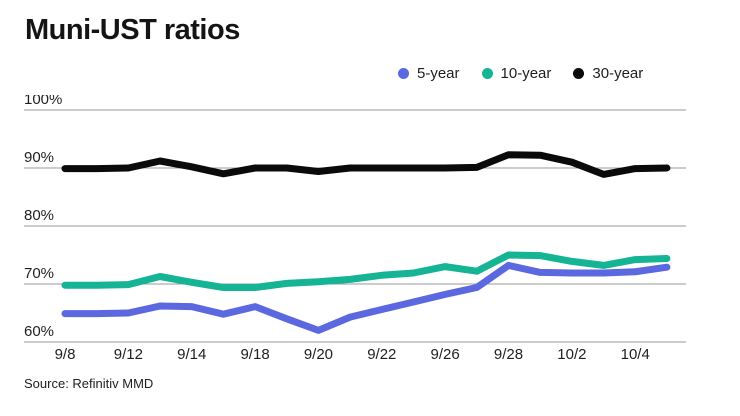  I want to click on y-axis-label: 70%, so click(39, 273).